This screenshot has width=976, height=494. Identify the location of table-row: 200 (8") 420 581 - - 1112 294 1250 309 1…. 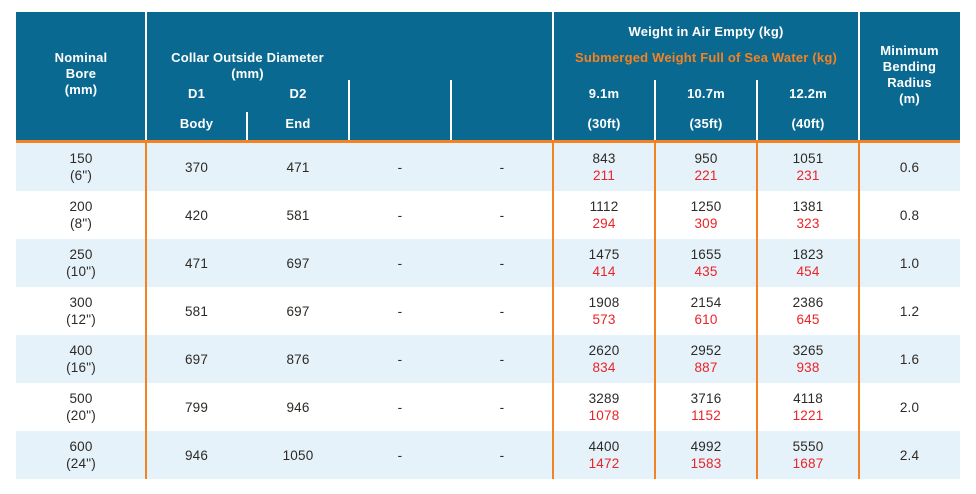
(488, 215).